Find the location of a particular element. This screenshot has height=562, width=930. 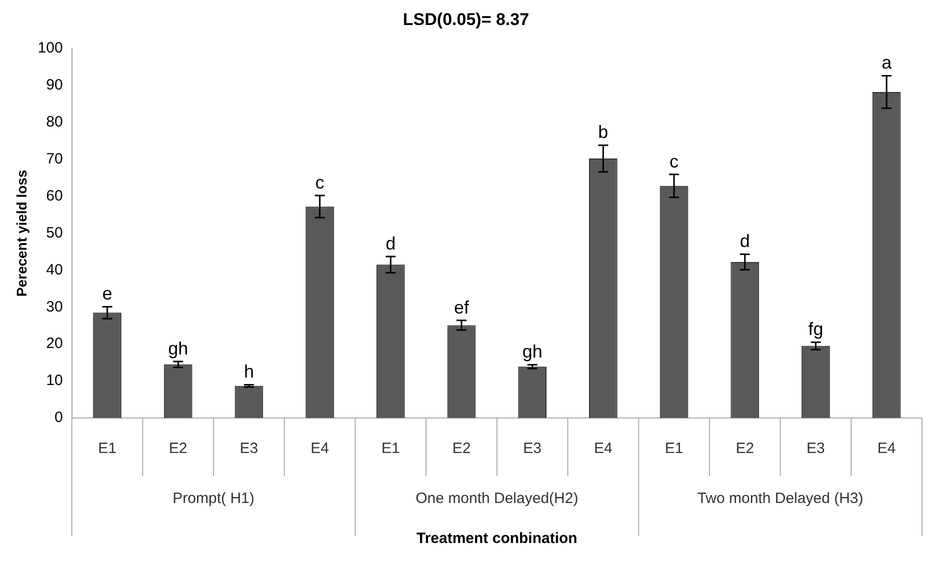

data-label: e is located at coordinates (107, 294).